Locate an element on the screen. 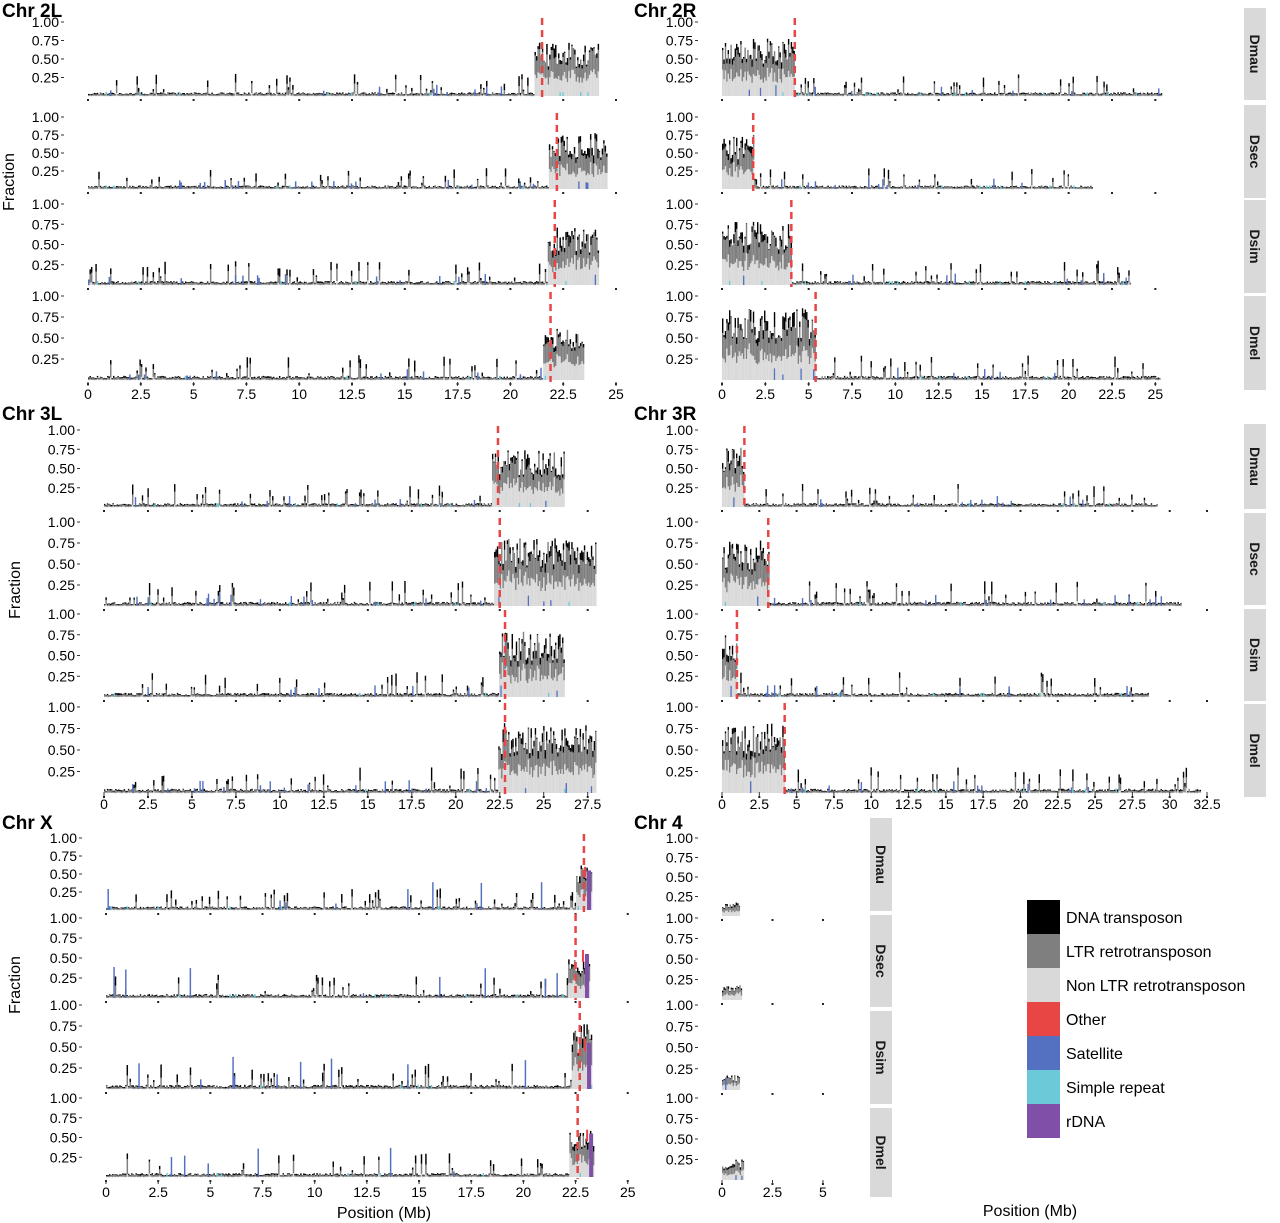 The height and width of the screenshot is (1223, 1280). simple-repeat-bar is located at coordinates (563, 94).